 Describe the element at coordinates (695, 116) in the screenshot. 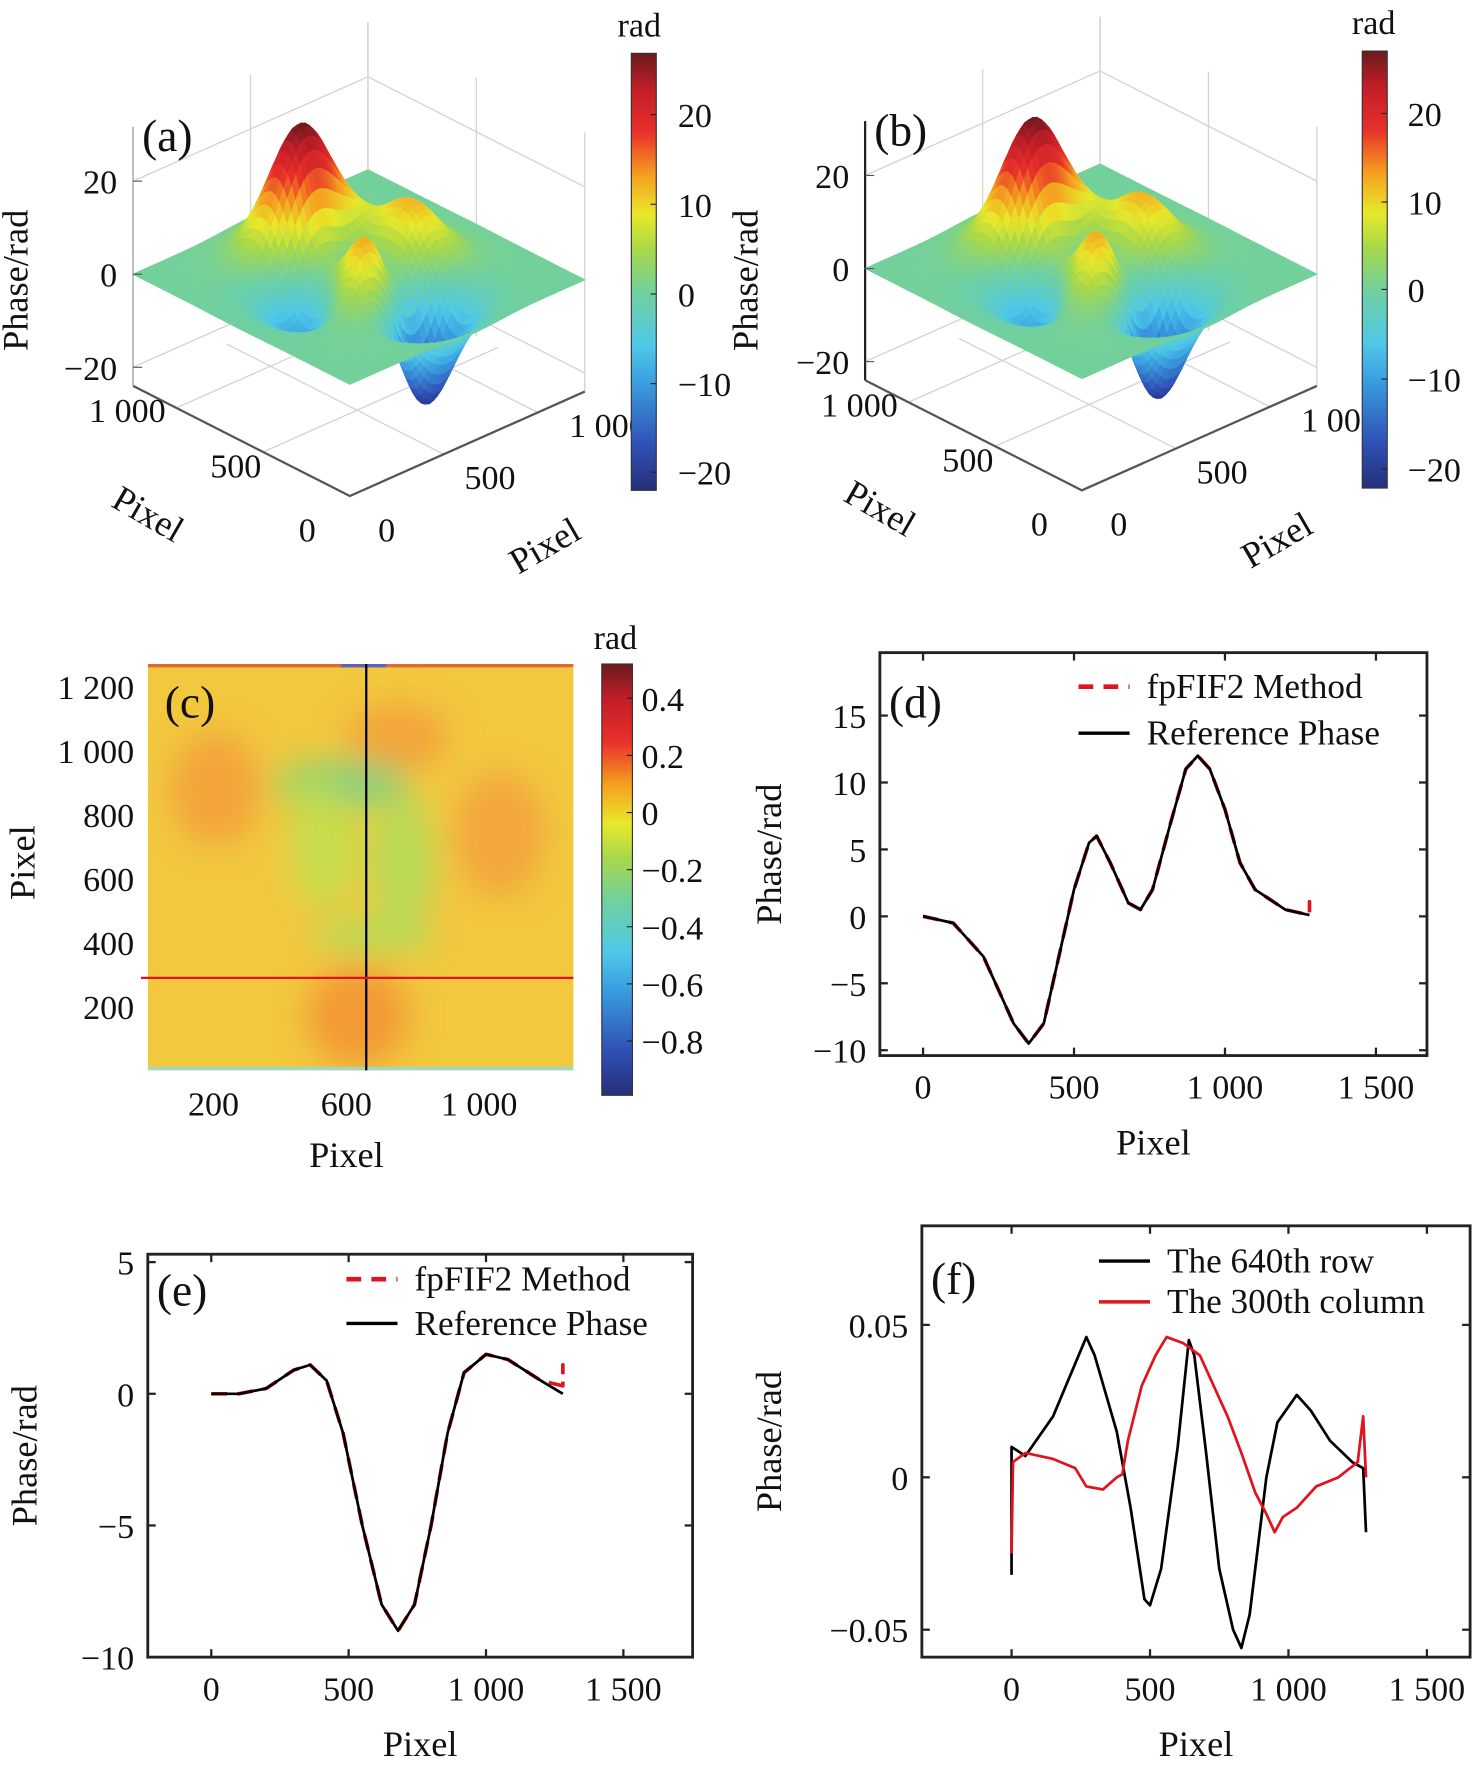

I see `colorbar-tick-label: 20` at that location.